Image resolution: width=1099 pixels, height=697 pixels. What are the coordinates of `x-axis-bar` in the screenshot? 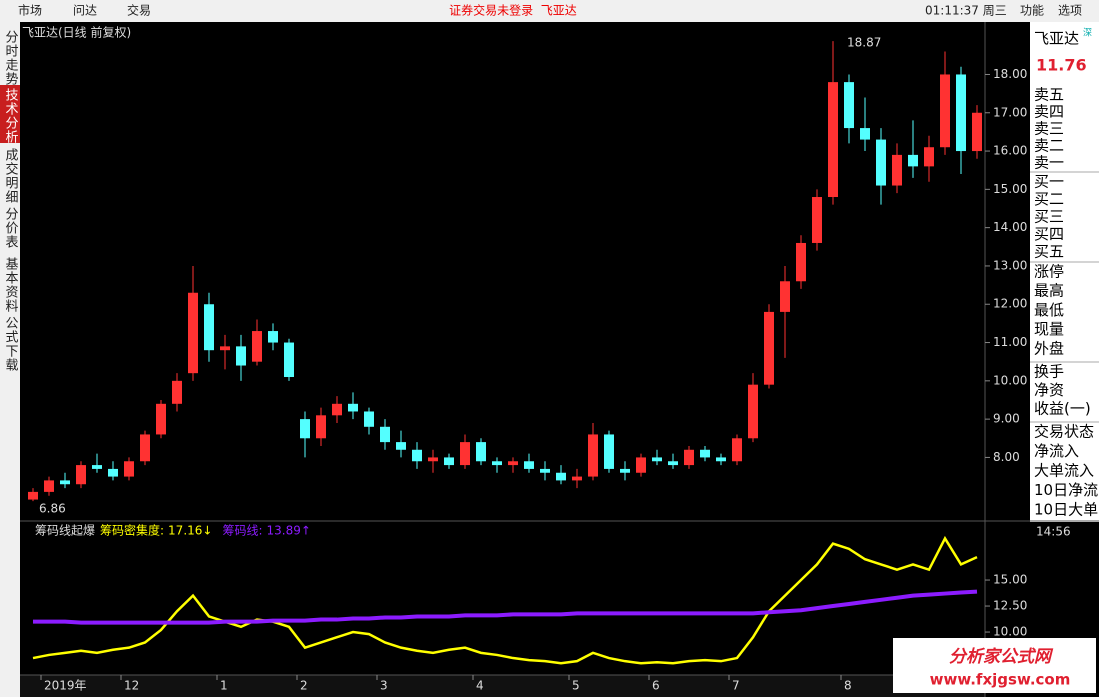 It's located at (502, 686).